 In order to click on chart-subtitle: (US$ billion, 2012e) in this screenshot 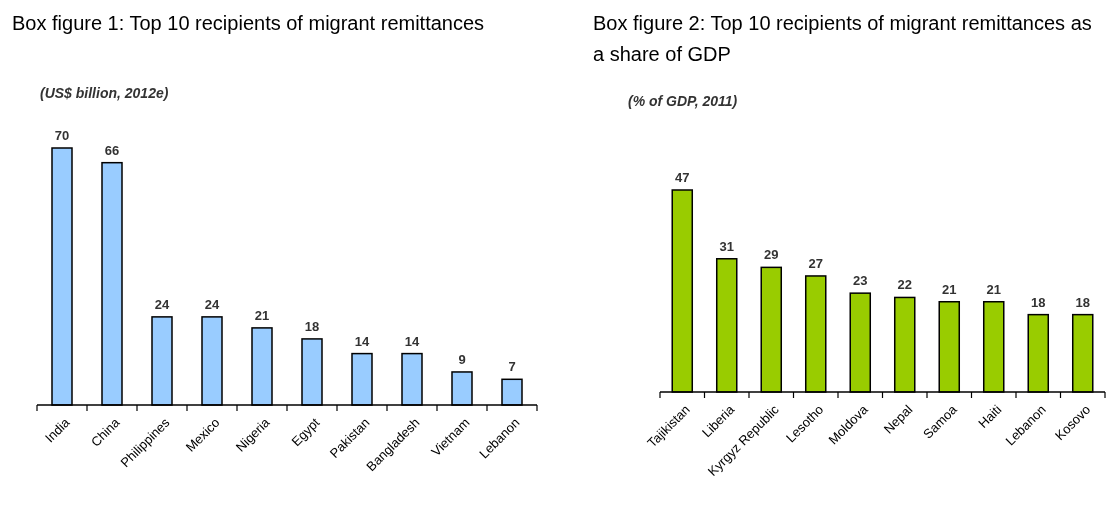, I will do `click(104, 93)`.